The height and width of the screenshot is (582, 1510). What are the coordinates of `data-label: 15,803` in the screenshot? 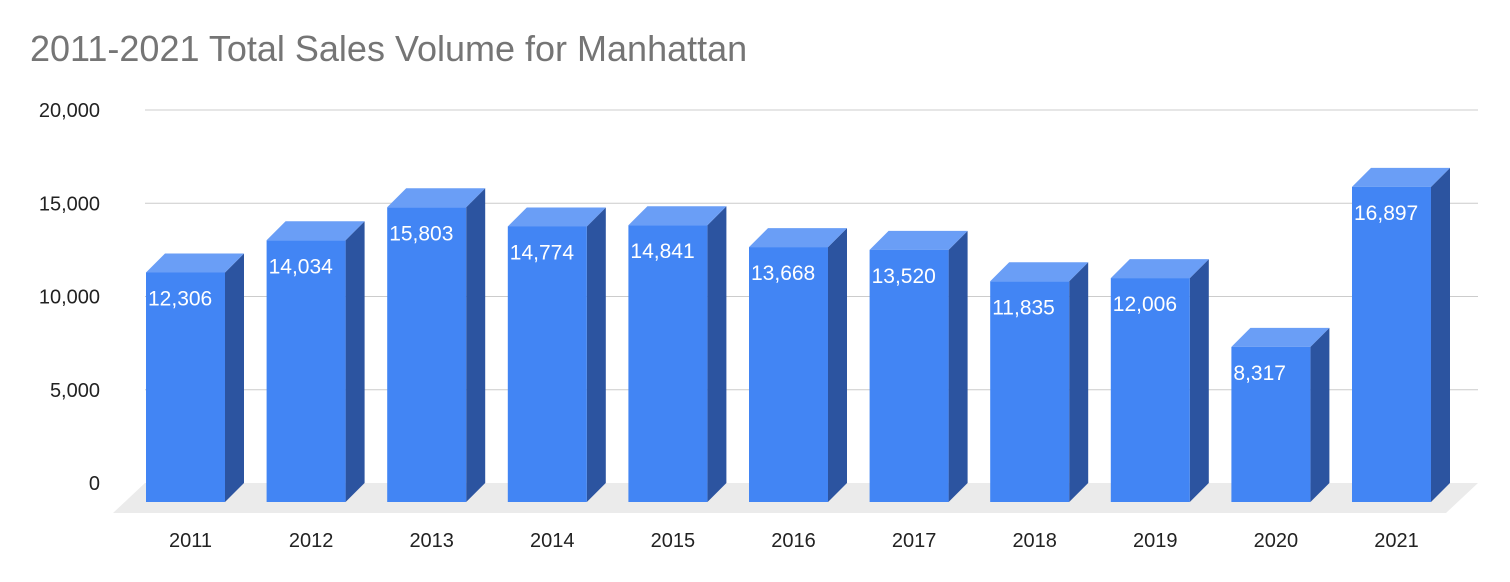 It's located at (421, 233).